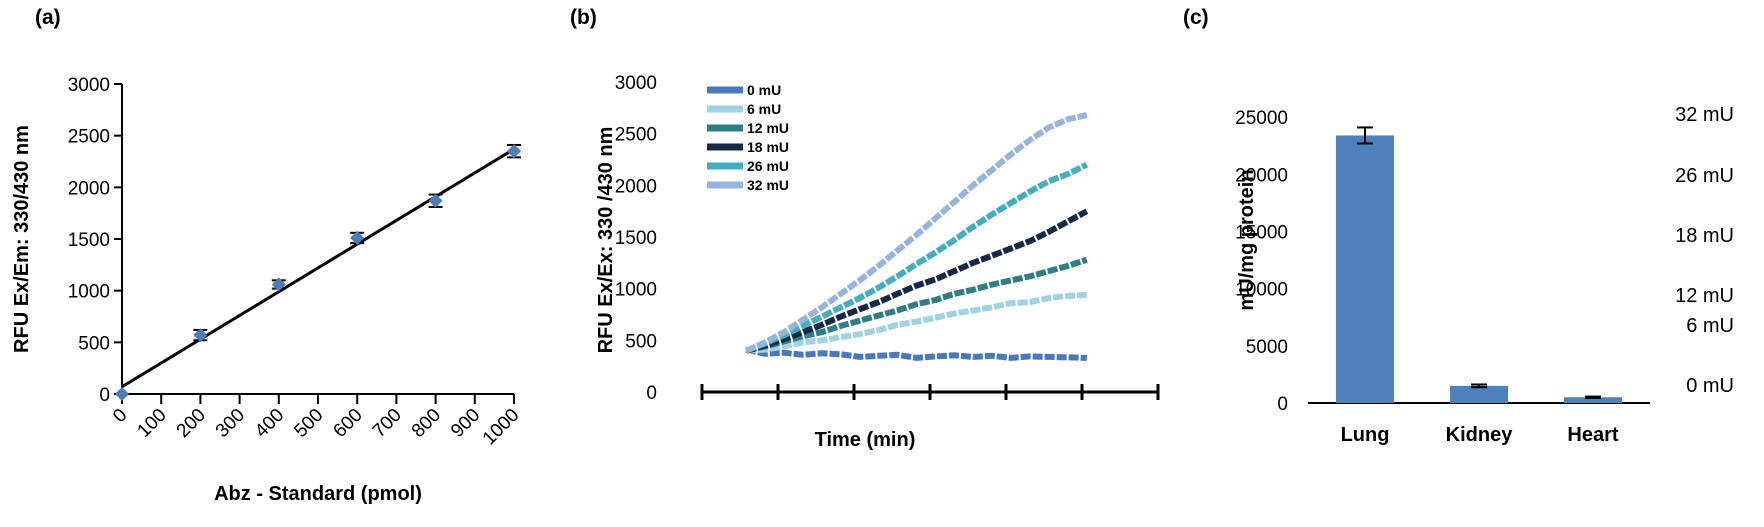 Image resolution: width=1764 pixels, height=527 pixels. What do you see at coordinates (1261, 175) in the screenshot?
I see `y-tick-label: 20000` at bounding box center [1261, 175].